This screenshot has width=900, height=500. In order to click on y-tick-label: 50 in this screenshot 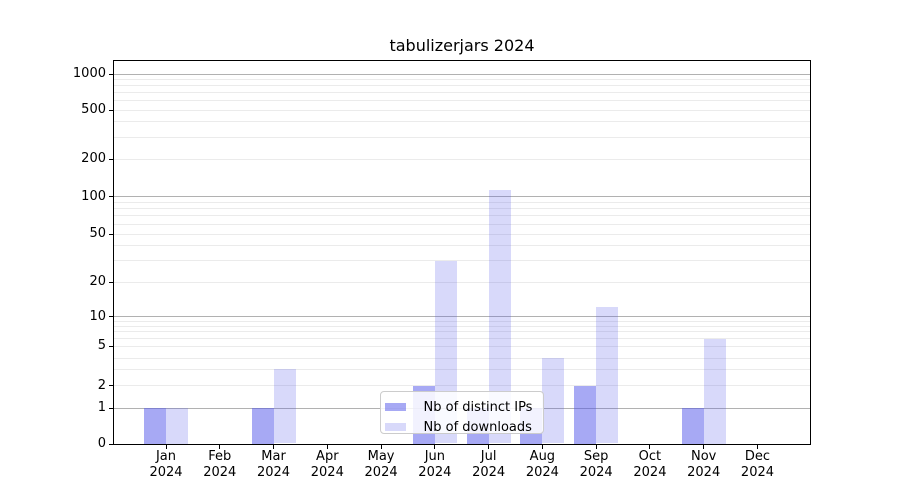, I will do `click(97, 233)`.